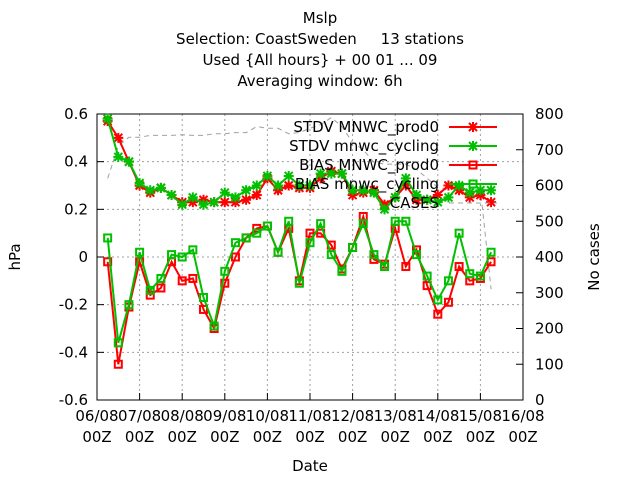  I want to click on x-tick-label-date: 13/08, so click(395, 416).